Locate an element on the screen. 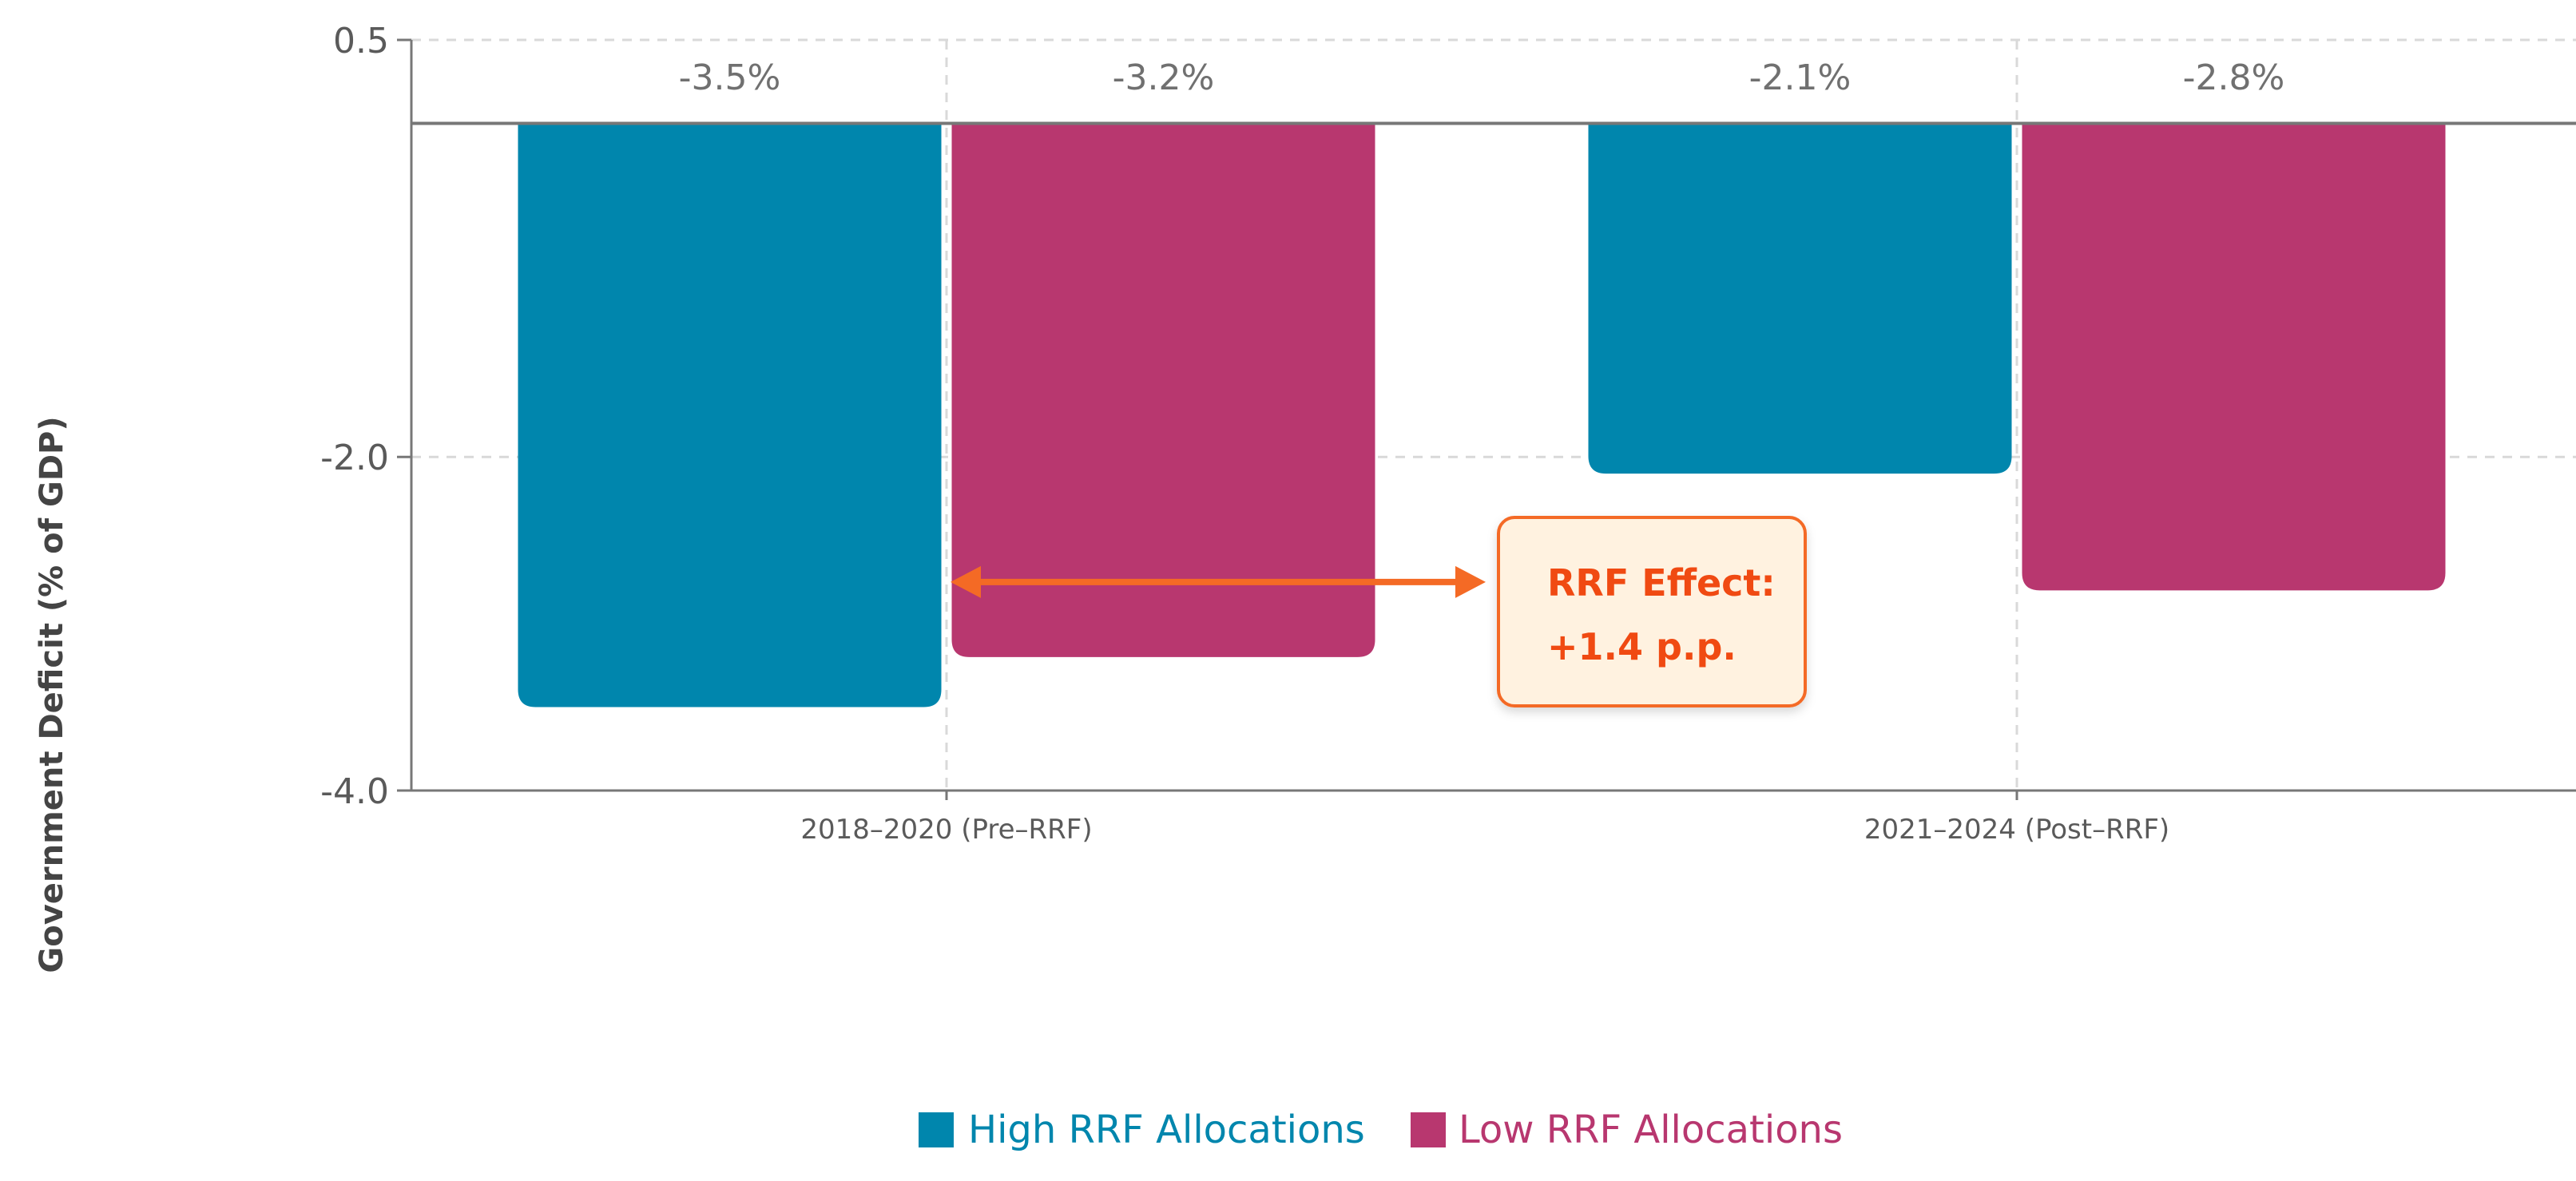 This screenshot has height=1181, width=2576. legend-label-high: High RRF Allocations is located at coordinates (1166, 1130).